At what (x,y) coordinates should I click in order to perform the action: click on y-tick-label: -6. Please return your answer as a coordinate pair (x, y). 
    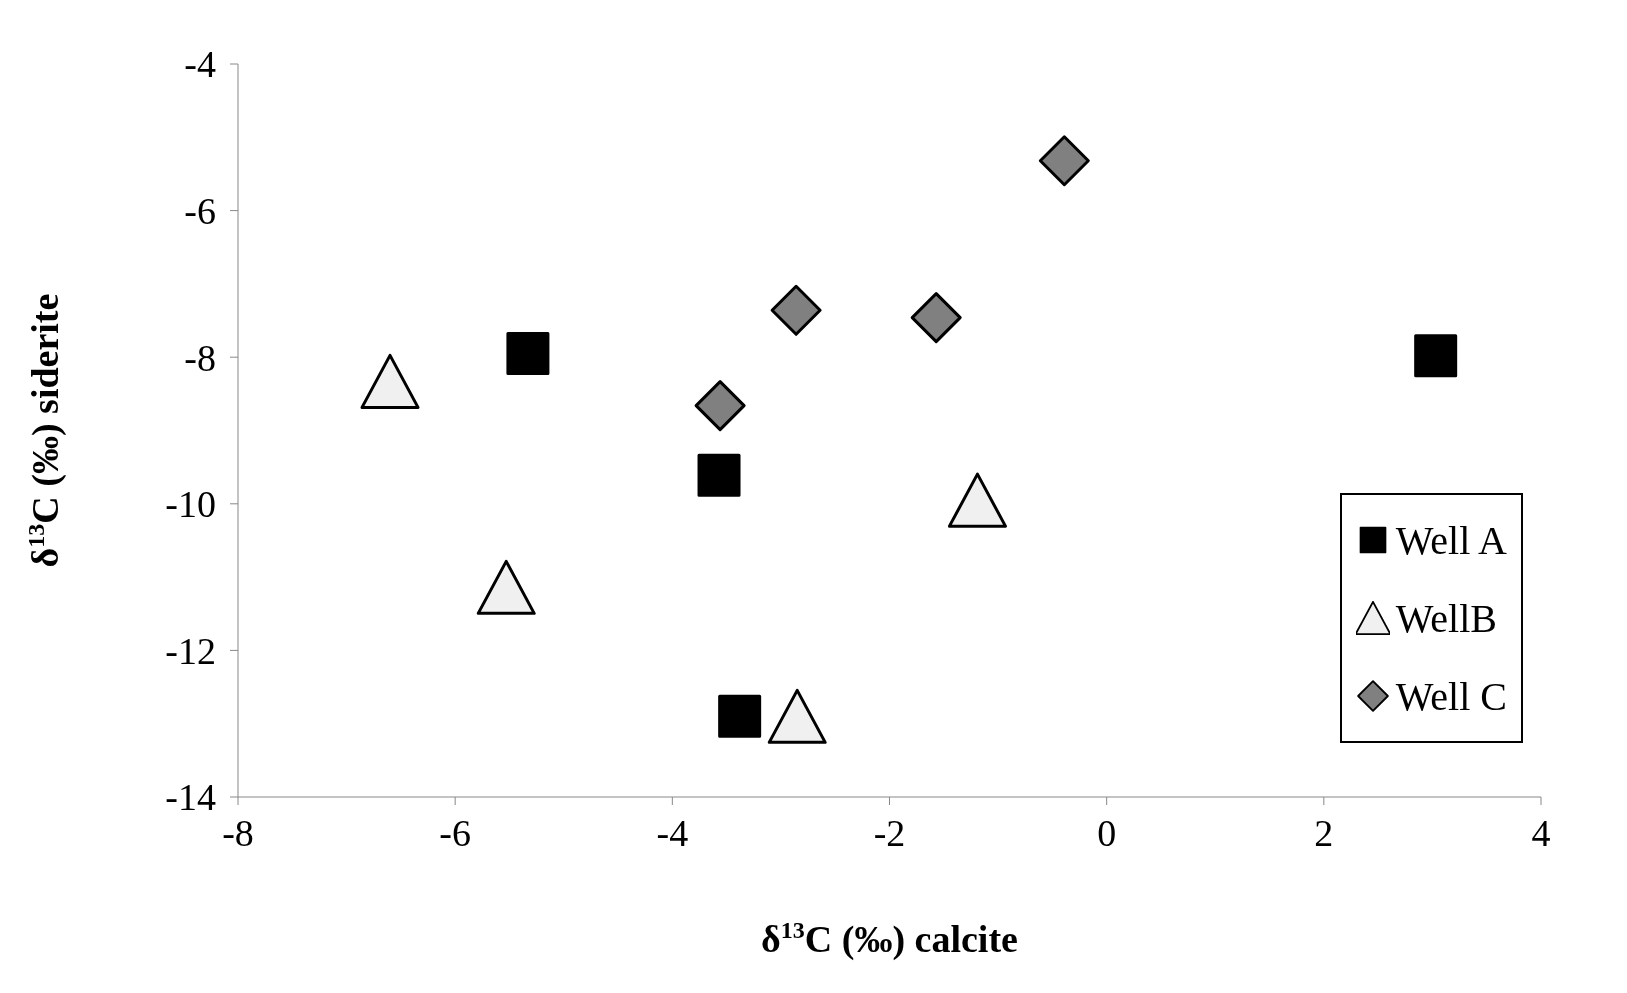
    Looking at the image, I should click on (200, 211).